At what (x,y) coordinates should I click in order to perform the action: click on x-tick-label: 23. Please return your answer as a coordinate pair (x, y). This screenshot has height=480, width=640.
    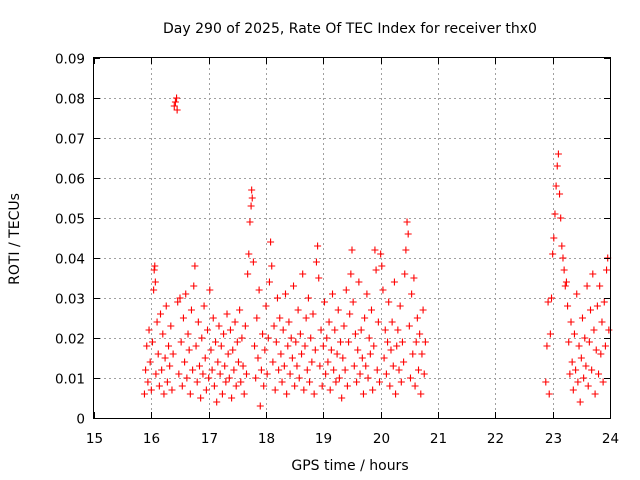
    Looking at the image, I should click on (553, 439).